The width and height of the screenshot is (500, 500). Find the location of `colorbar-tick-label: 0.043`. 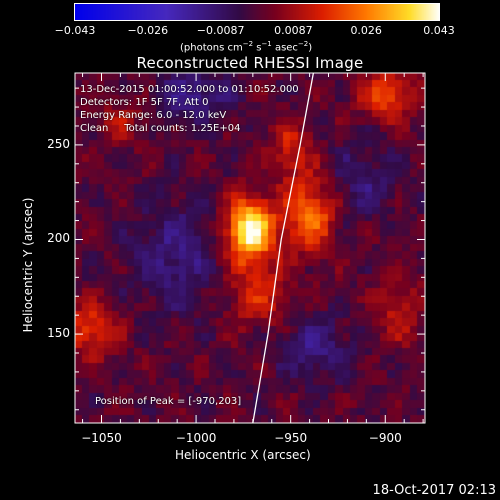

colorbar-tick-label: 0.043 is located at coordinates (439, 30).